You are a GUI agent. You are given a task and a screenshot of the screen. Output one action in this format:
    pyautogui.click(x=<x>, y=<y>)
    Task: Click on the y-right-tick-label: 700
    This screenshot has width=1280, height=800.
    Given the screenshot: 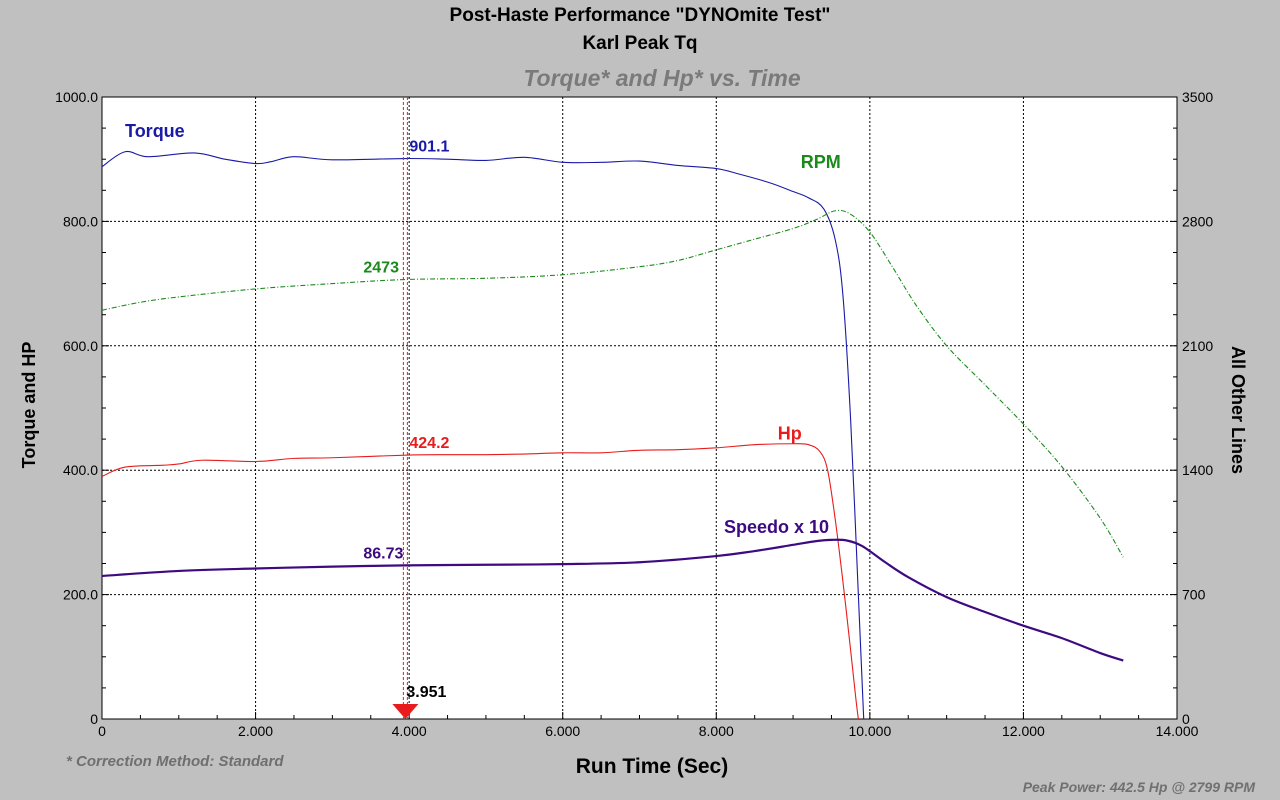 What is the action you would take?
    pyautogui.click(x=1194, y=595)
    